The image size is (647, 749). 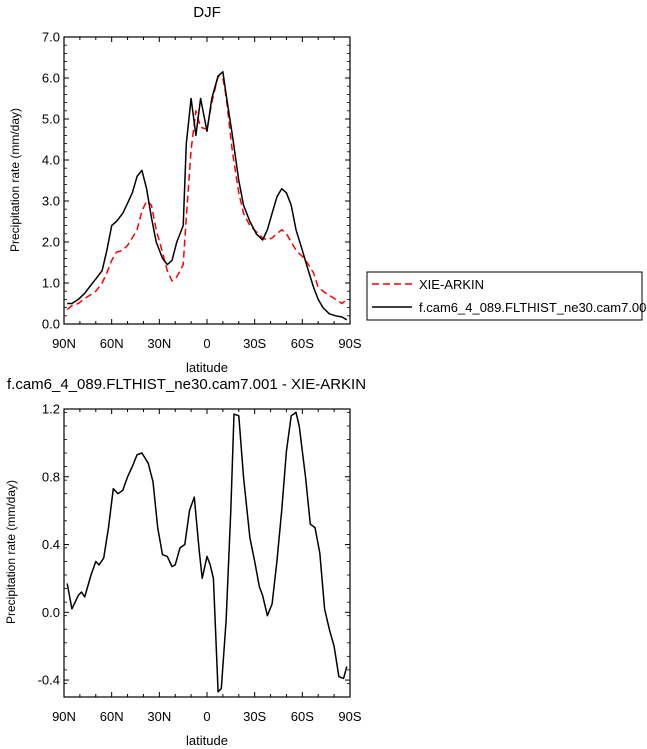 What do you see at coordinates (159, 716) in the screenshot?
I see `bottom-x-tick-label: 30N` at bounding box center [159, 716].